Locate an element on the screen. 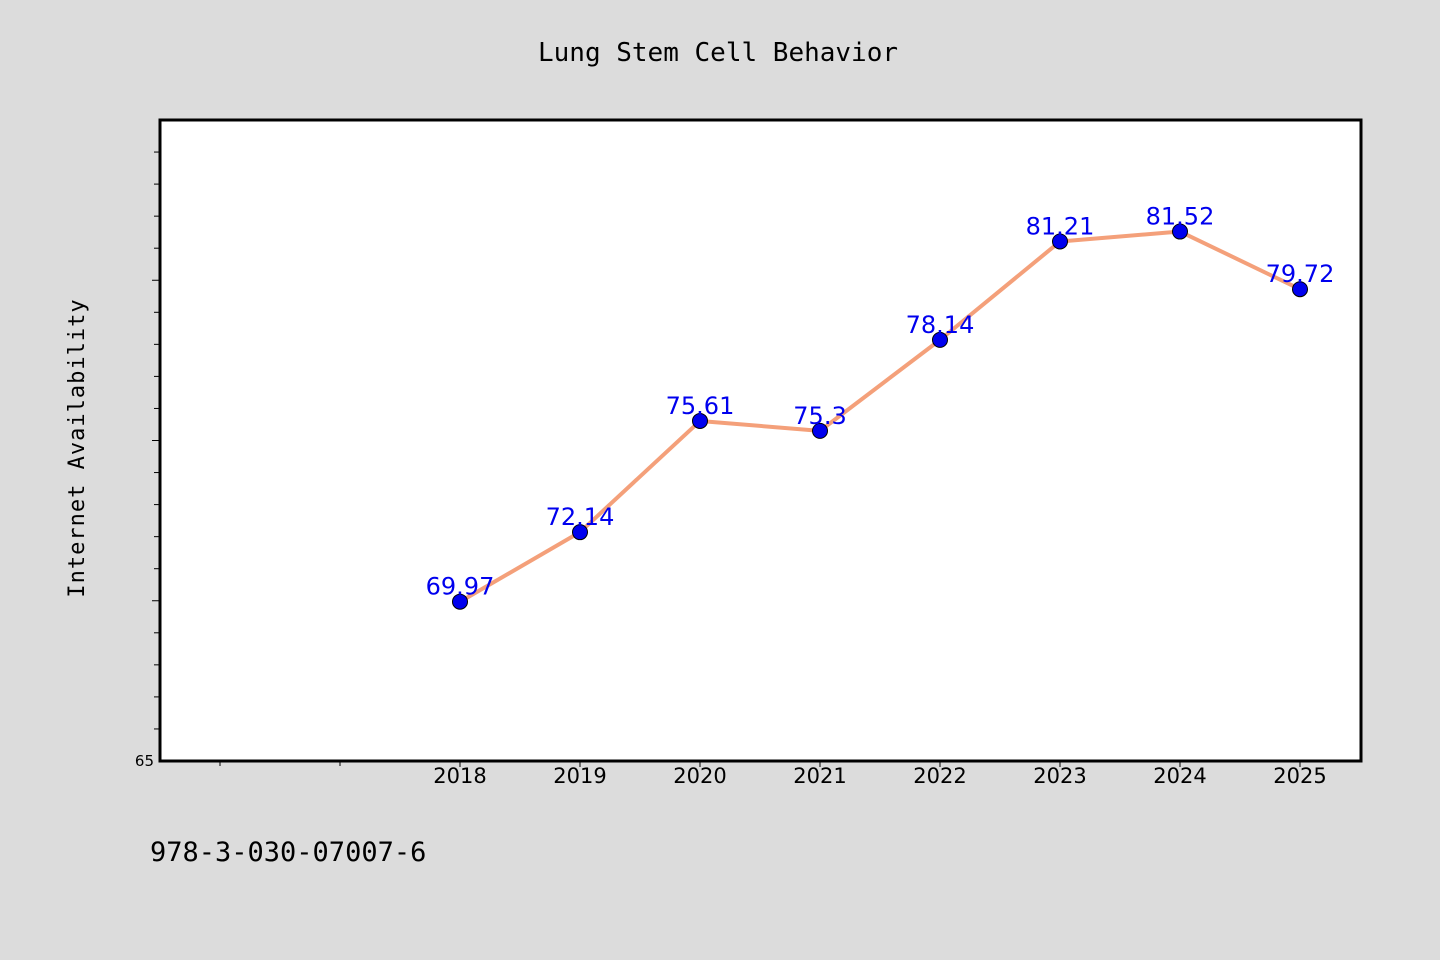 This screenshot has height=960, width=1440. data-label: 75.3 is located at coordinates (819, 416).